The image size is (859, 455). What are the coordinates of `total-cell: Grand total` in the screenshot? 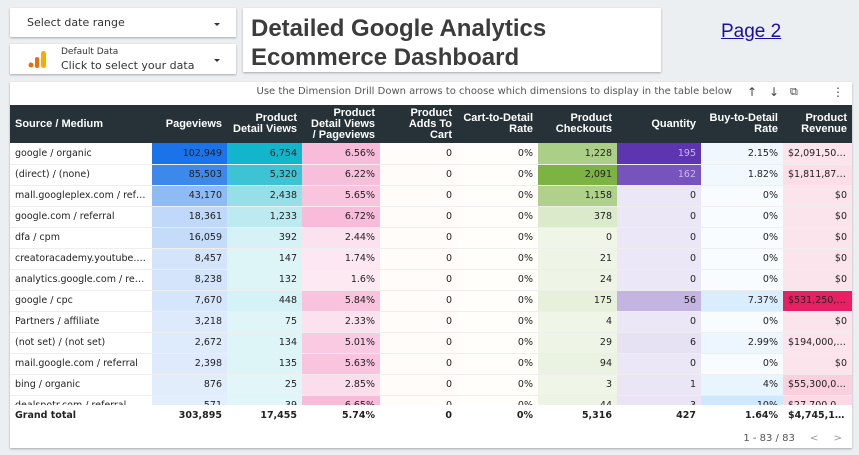 It's located at (81, 415).